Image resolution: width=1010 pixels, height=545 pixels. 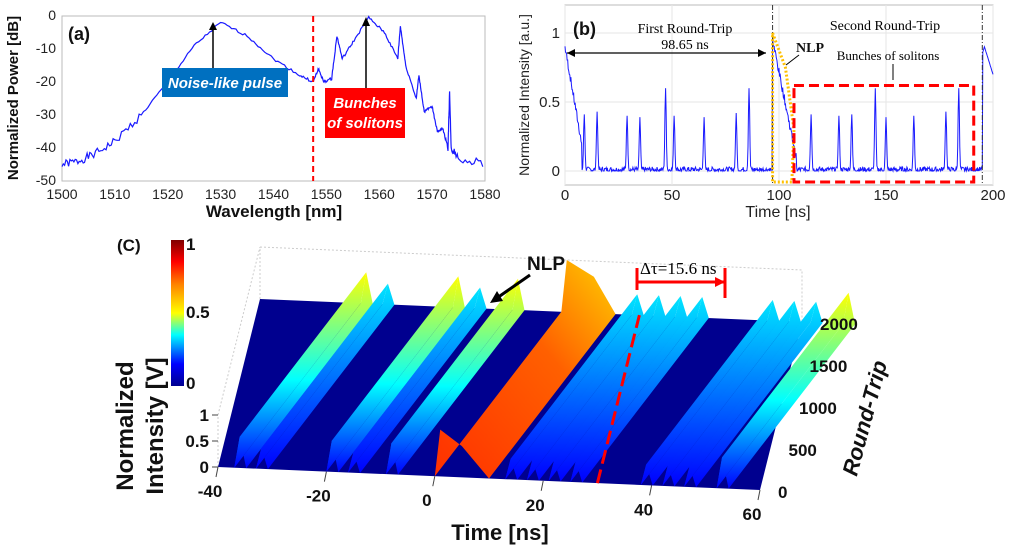 What do you see at coordinates (190, 244) in the screenshot?
I see `colorbar-tick: 1` at bounding box center [190, 244].